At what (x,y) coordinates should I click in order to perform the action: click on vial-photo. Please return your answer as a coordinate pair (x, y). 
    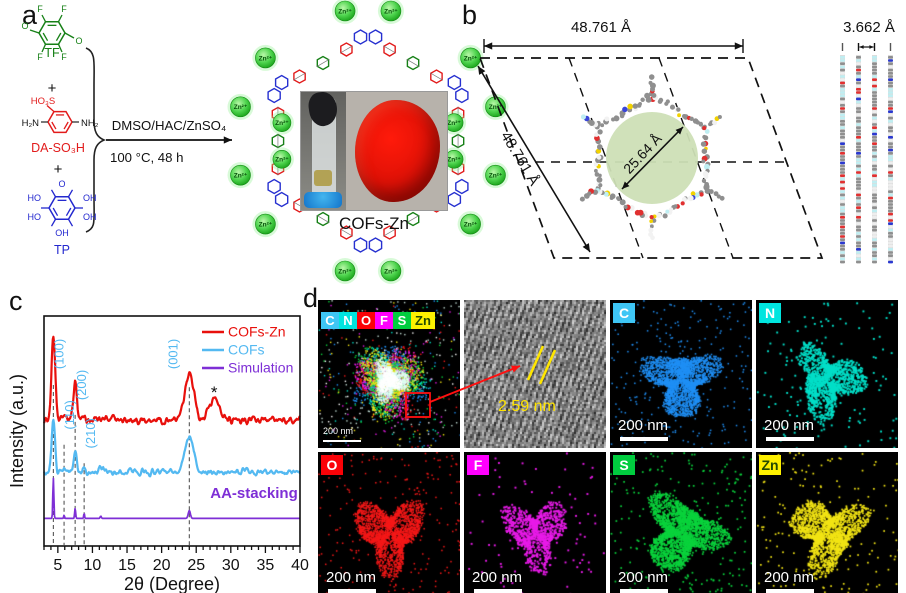
    Looking at the image, I should click on (323, 151).